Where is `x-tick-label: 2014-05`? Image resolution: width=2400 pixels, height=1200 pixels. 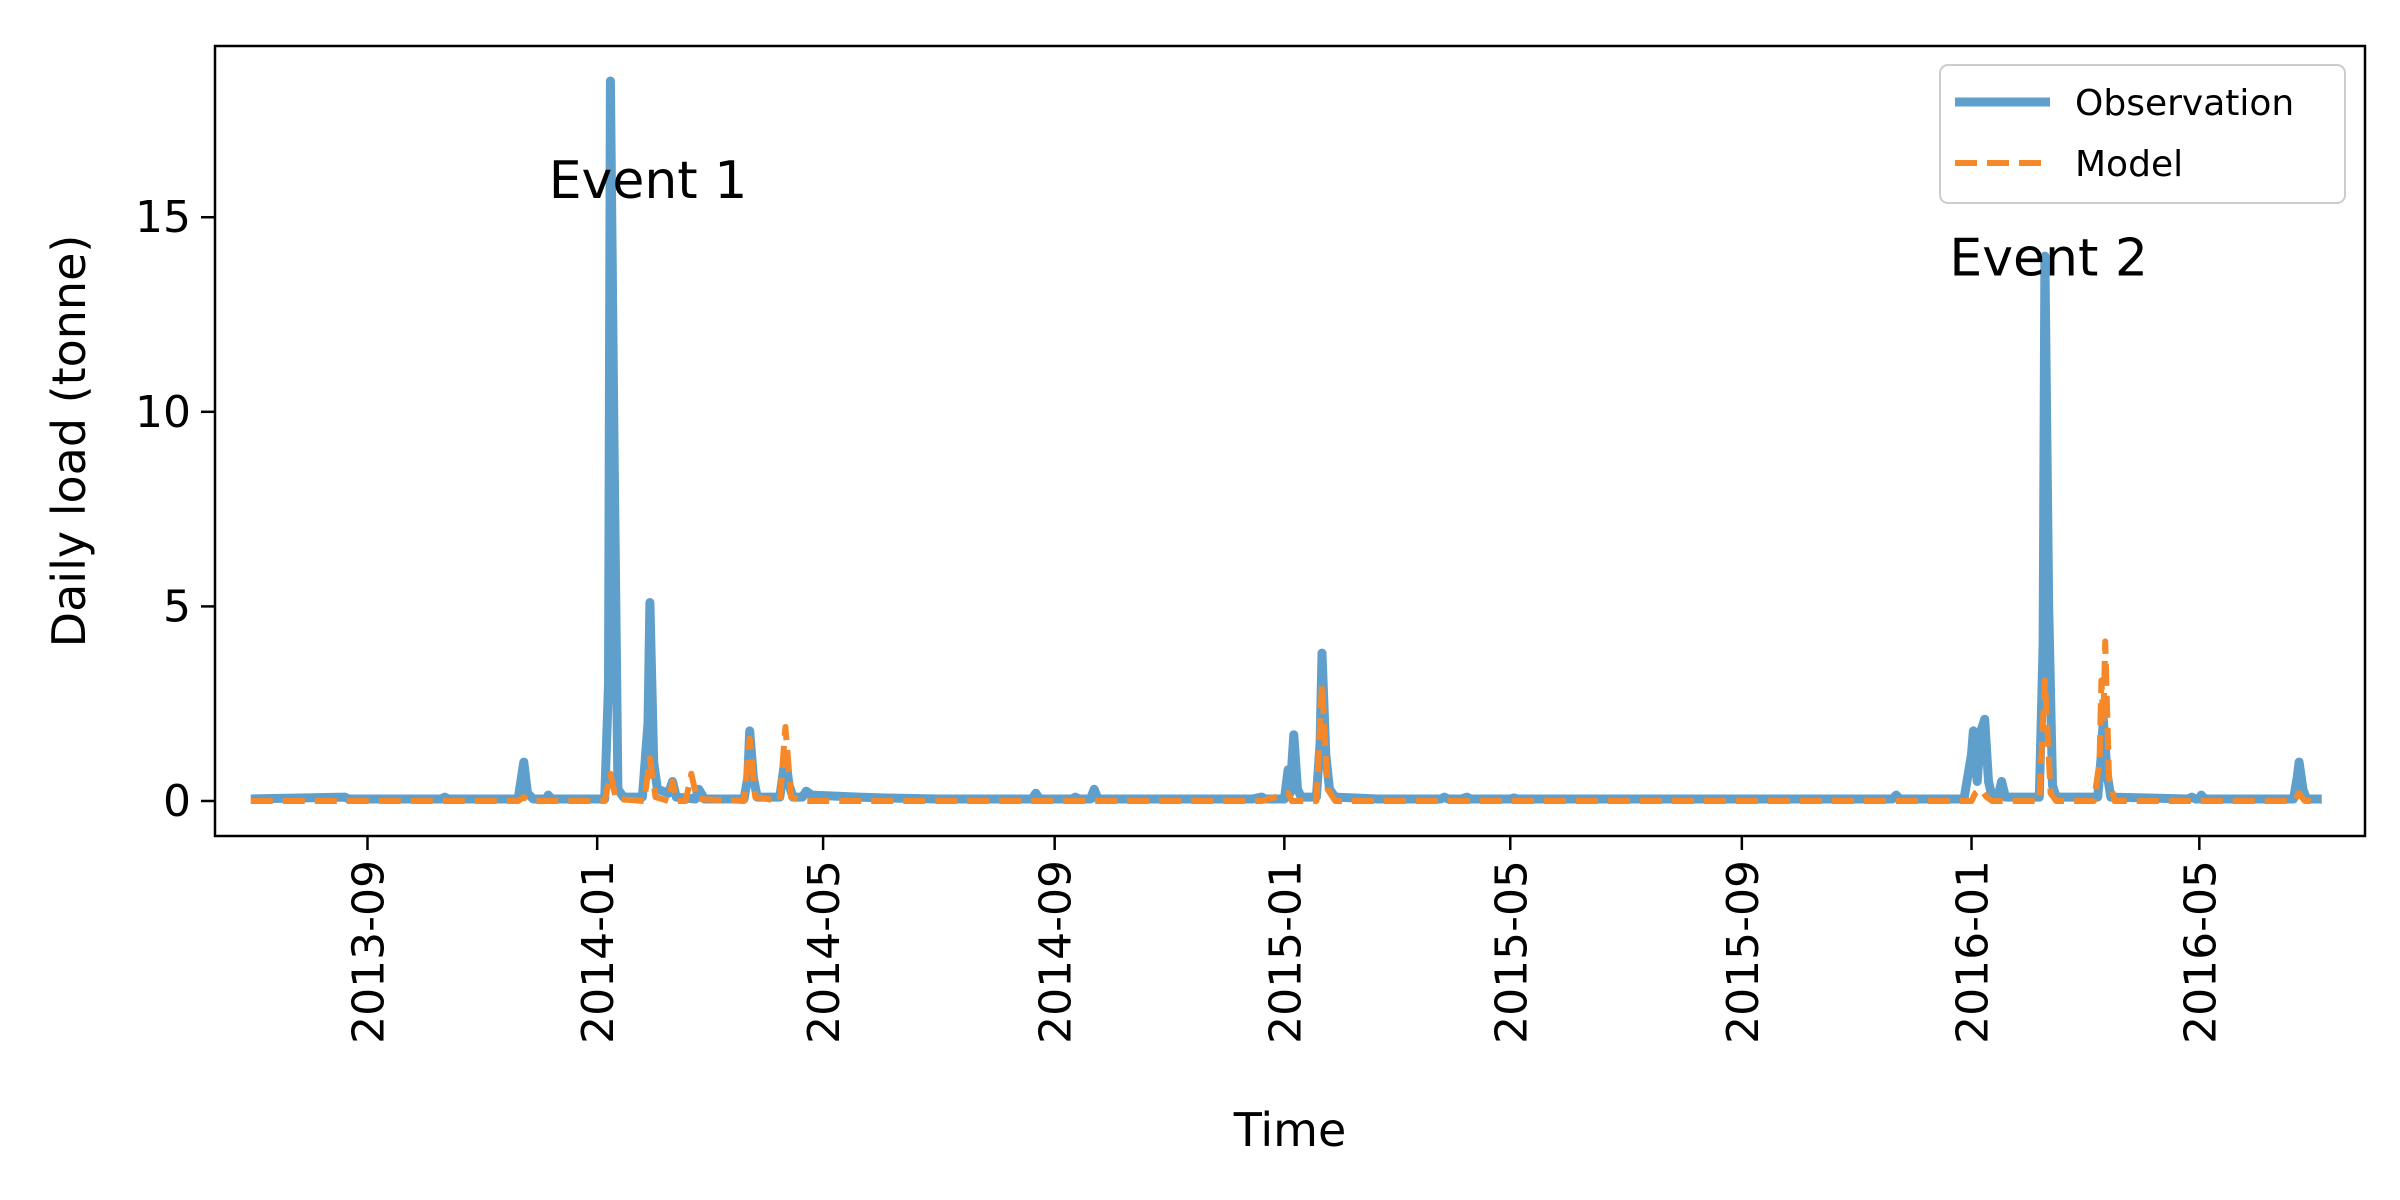
x-tick-label: 2014-05 is located at coordinates (824, 952).